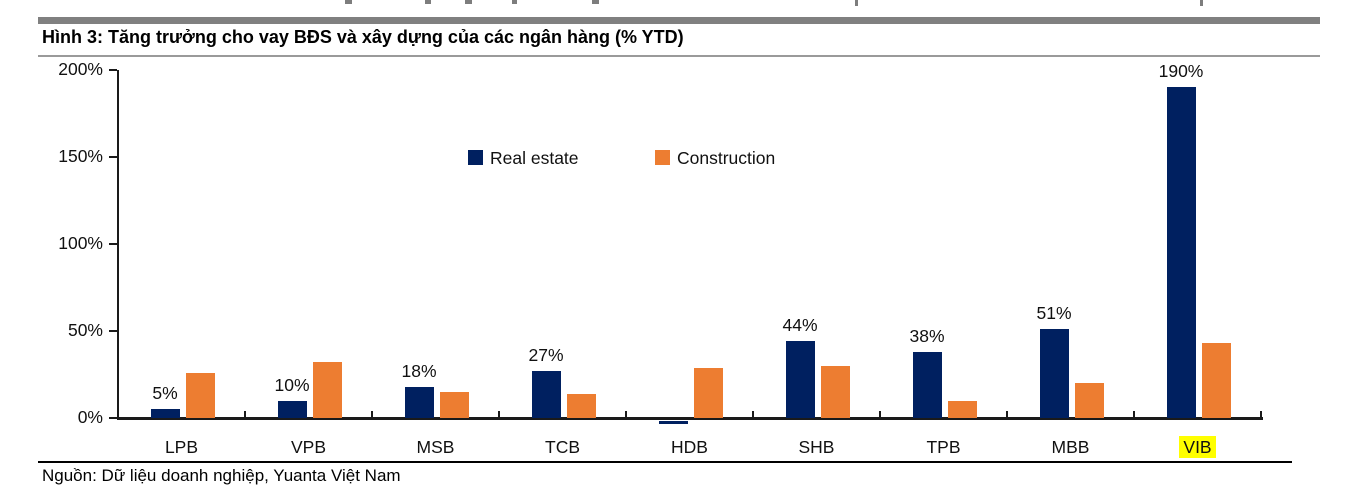 Image resolution: width=1346 pixels, height=500 pixels. Describe the element at coordinates (546, 394) in the screenshot. I see `bar-real-estate-TCB` at that location.